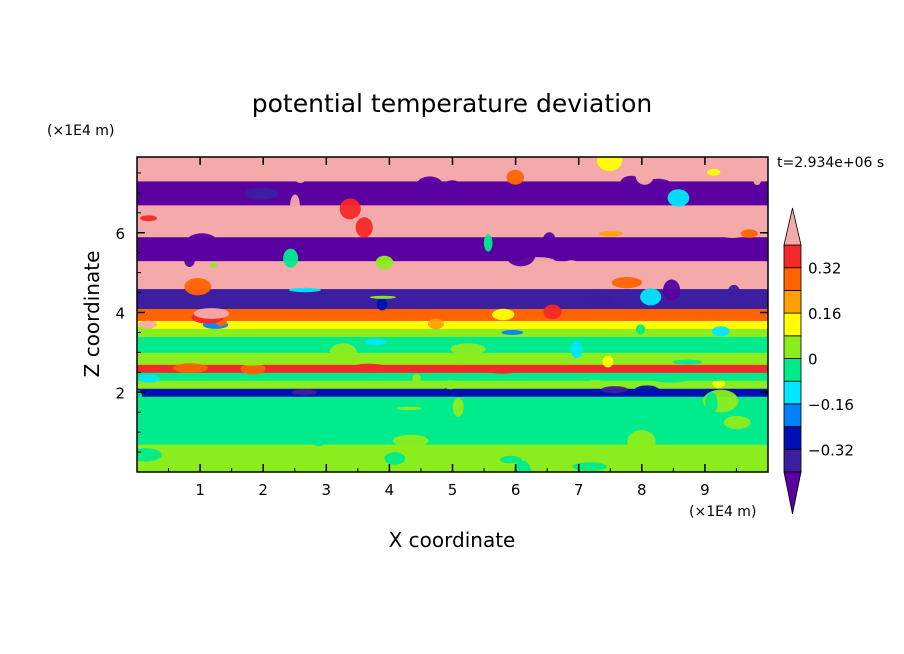  What do you see at coordinates (452, 540) in the screenshot?
I see `x-axis-label: X coordinate` at bounding box center [452, 540].